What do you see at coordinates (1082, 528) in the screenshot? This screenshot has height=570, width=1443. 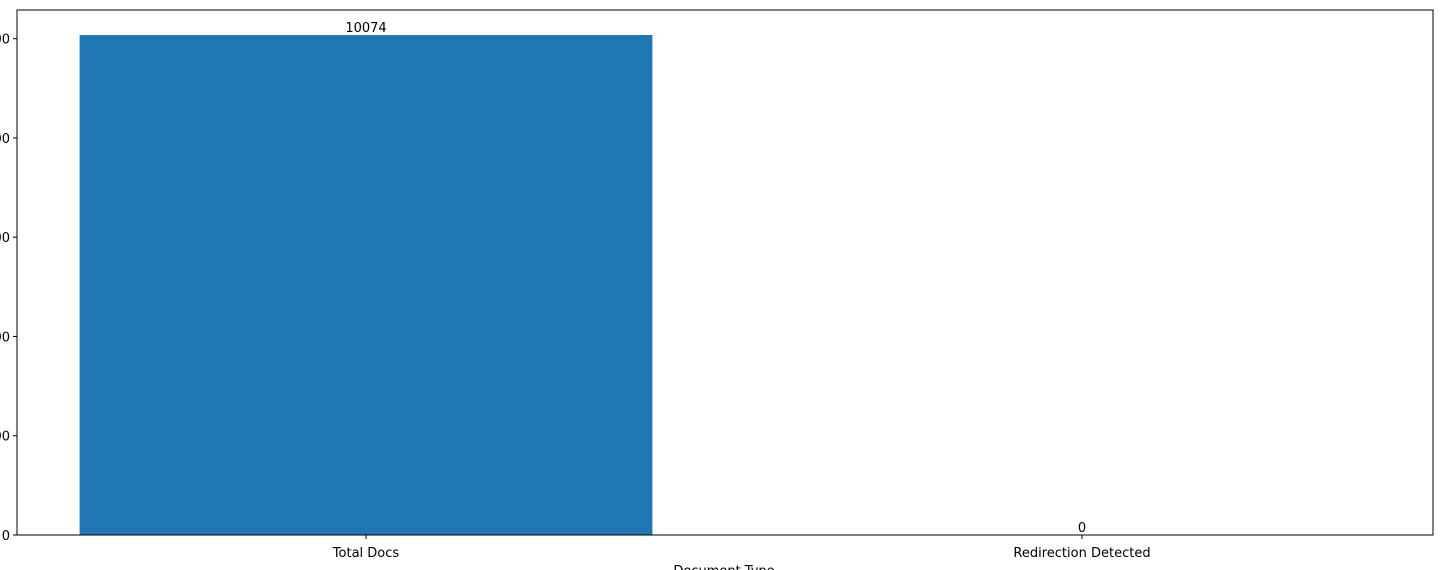 I see `value-label: 0` at bounding box center [1082, 528].